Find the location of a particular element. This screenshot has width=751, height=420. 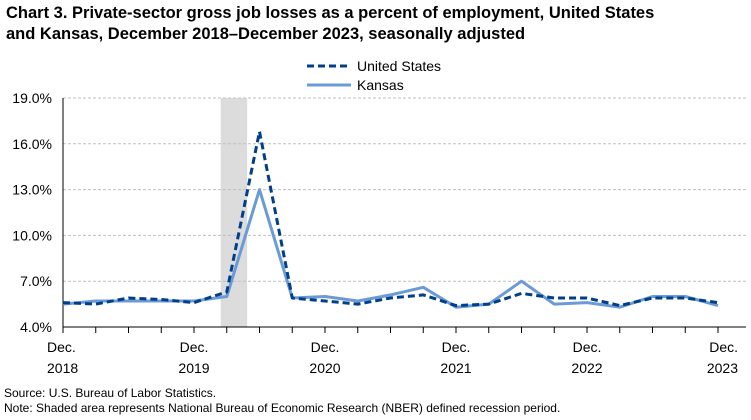

x-tick-label: 2019 is located at coordinates (193, 368).